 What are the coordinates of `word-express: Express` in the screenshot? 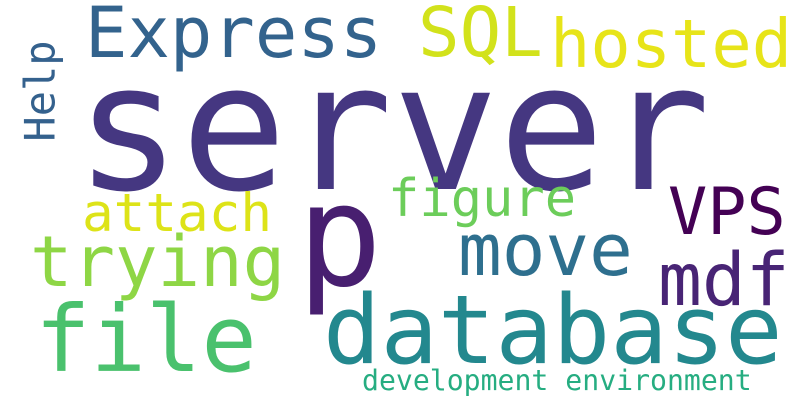 It's located at (234, 37).